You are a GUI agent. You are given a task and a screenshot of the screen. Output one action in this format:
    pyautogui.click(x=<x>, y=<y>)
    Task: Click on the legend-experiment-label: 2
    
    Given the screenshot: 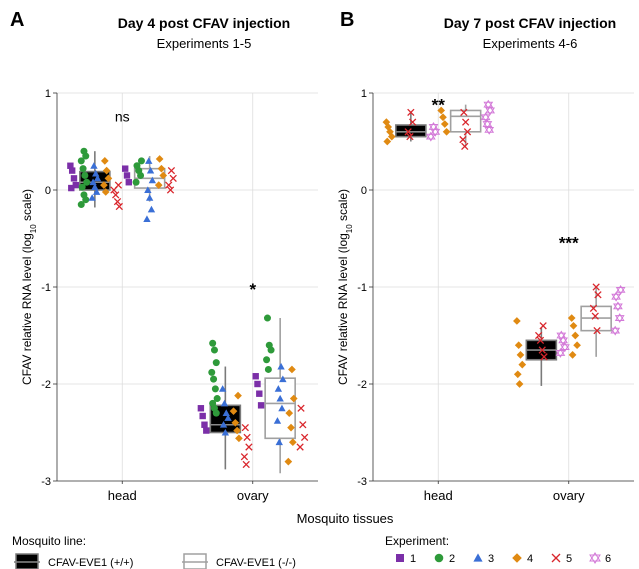 What is the action you would take?
    pyautogui.click(x=452, y=559)
    